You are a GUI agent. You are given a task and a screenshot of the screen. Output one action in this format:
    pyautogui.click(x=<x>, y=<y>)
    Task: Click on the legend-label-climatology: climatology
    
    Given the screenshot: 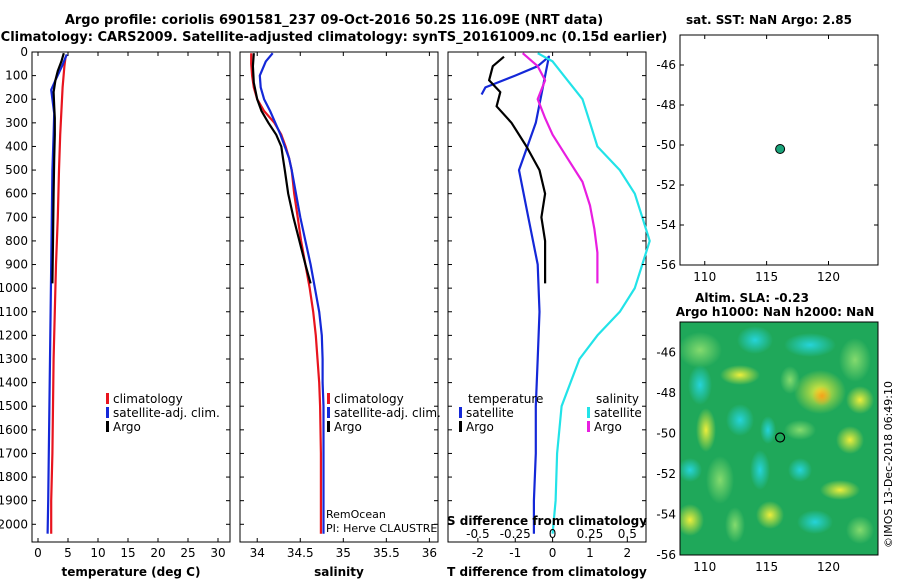 What is the action you would take?
    pyautogui.click(x=369, y=399)
    